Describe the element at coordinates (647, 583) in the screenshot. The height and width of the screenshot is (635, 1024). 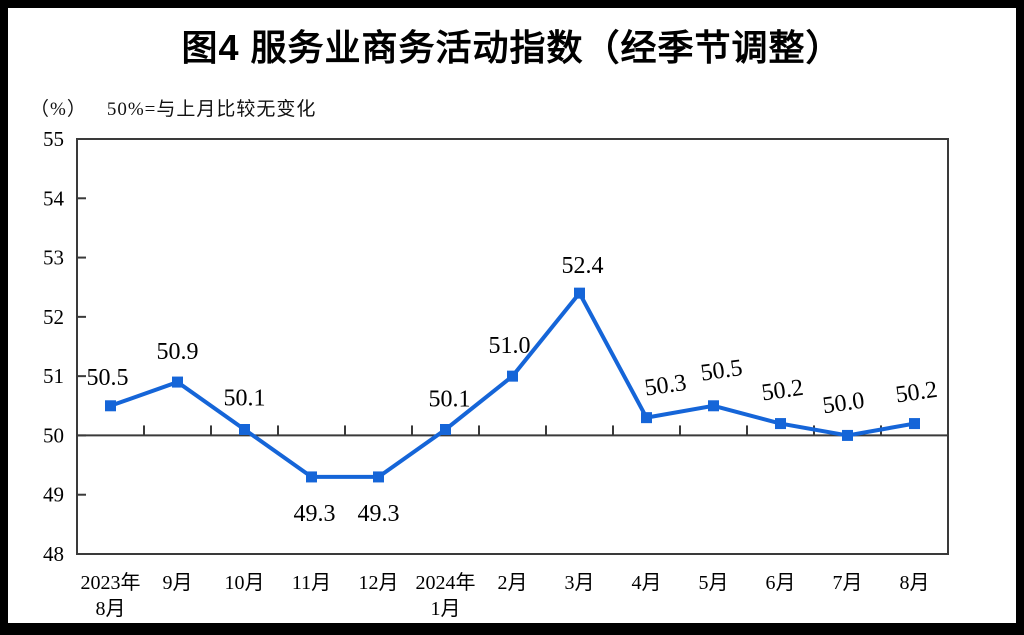
I see `x-axis-label: 4月` at that location.